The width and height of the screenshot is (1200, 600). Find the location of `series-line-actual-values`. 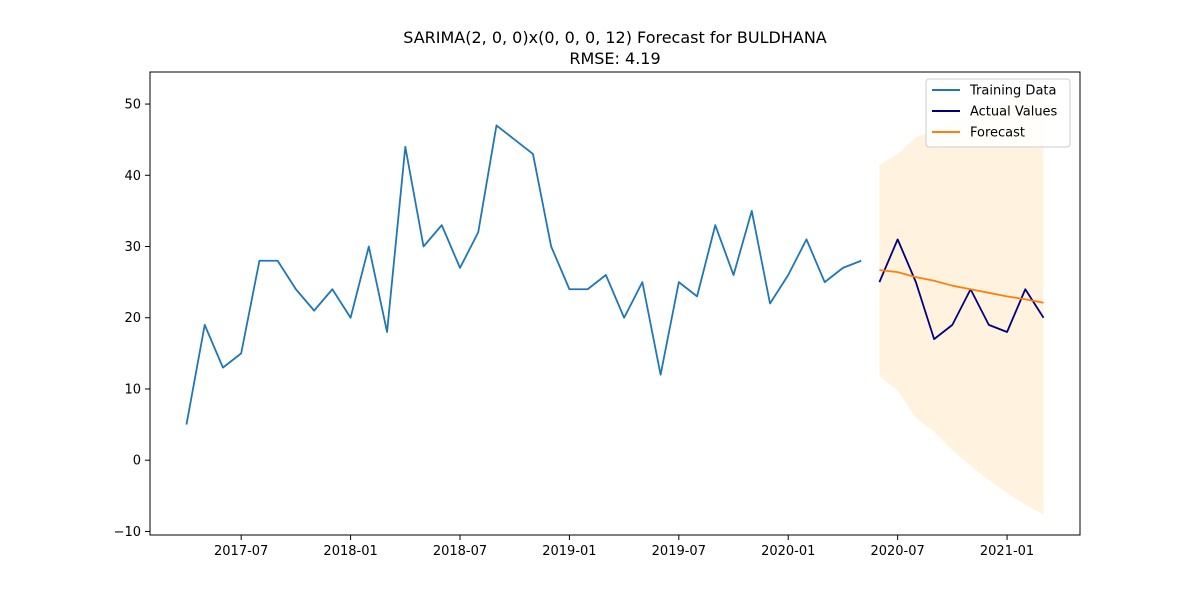

series-line-actual-values is located at coordinates (961, 289).